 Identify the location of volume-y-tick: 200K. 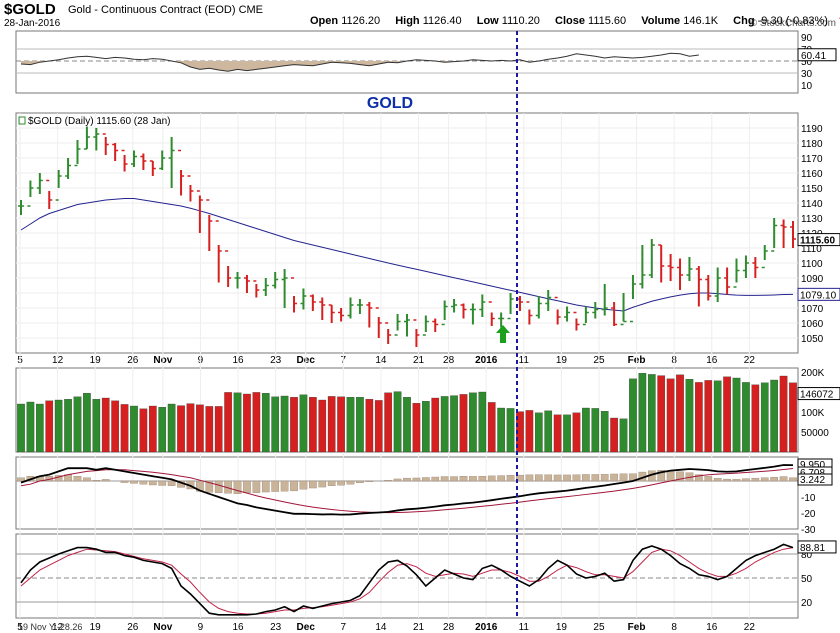
(813, 373).